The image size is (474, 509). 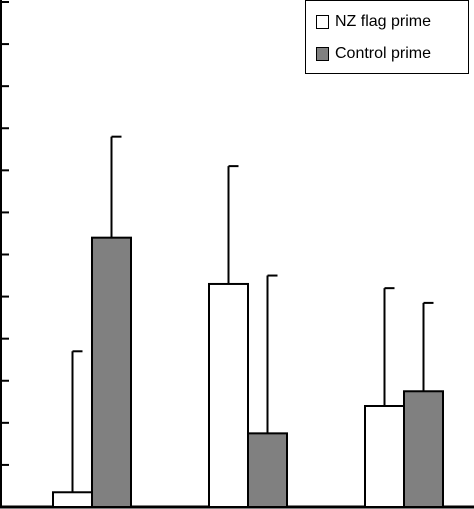 I want to click on legend-swatch-nz-flag-prime, so click(x=322, y=22).